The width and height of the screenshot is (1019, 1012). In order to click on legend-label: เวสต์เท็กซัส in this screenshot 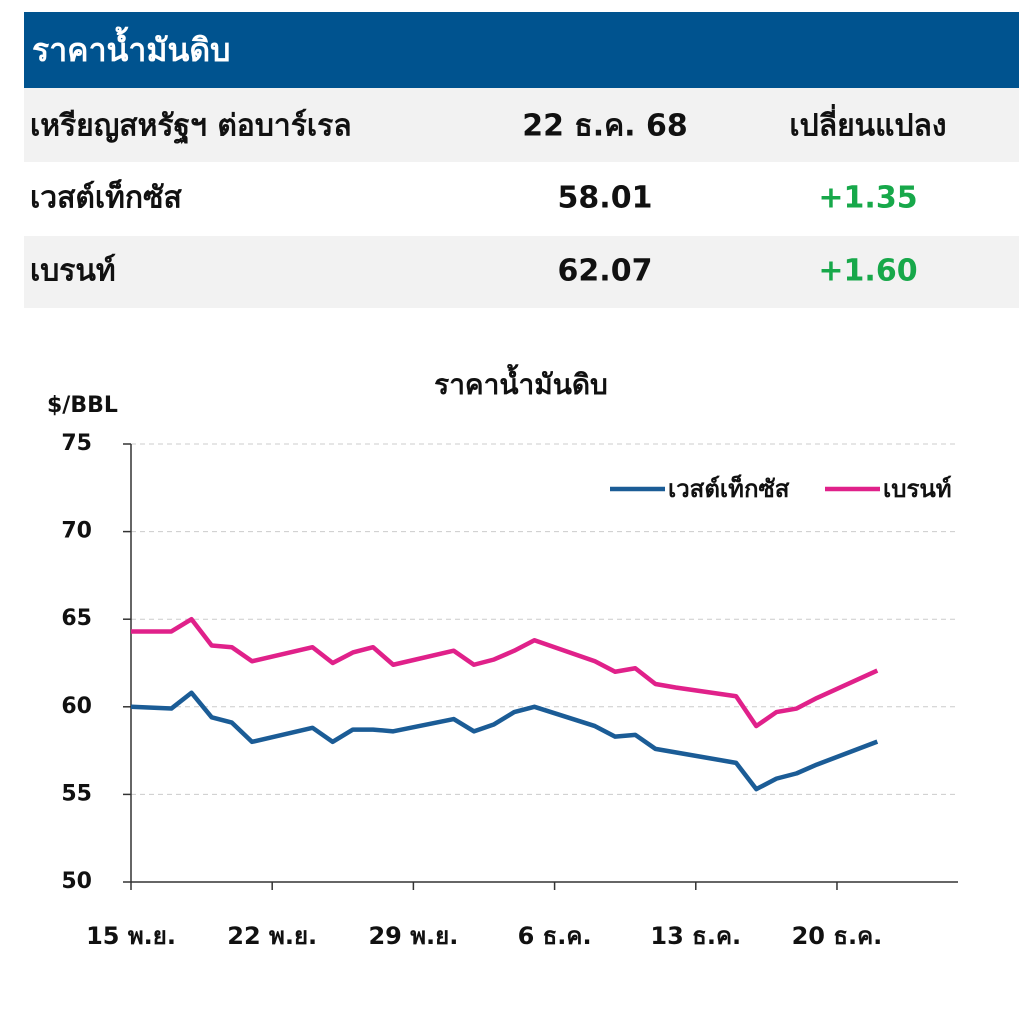, I will do `click(729, 488)`.